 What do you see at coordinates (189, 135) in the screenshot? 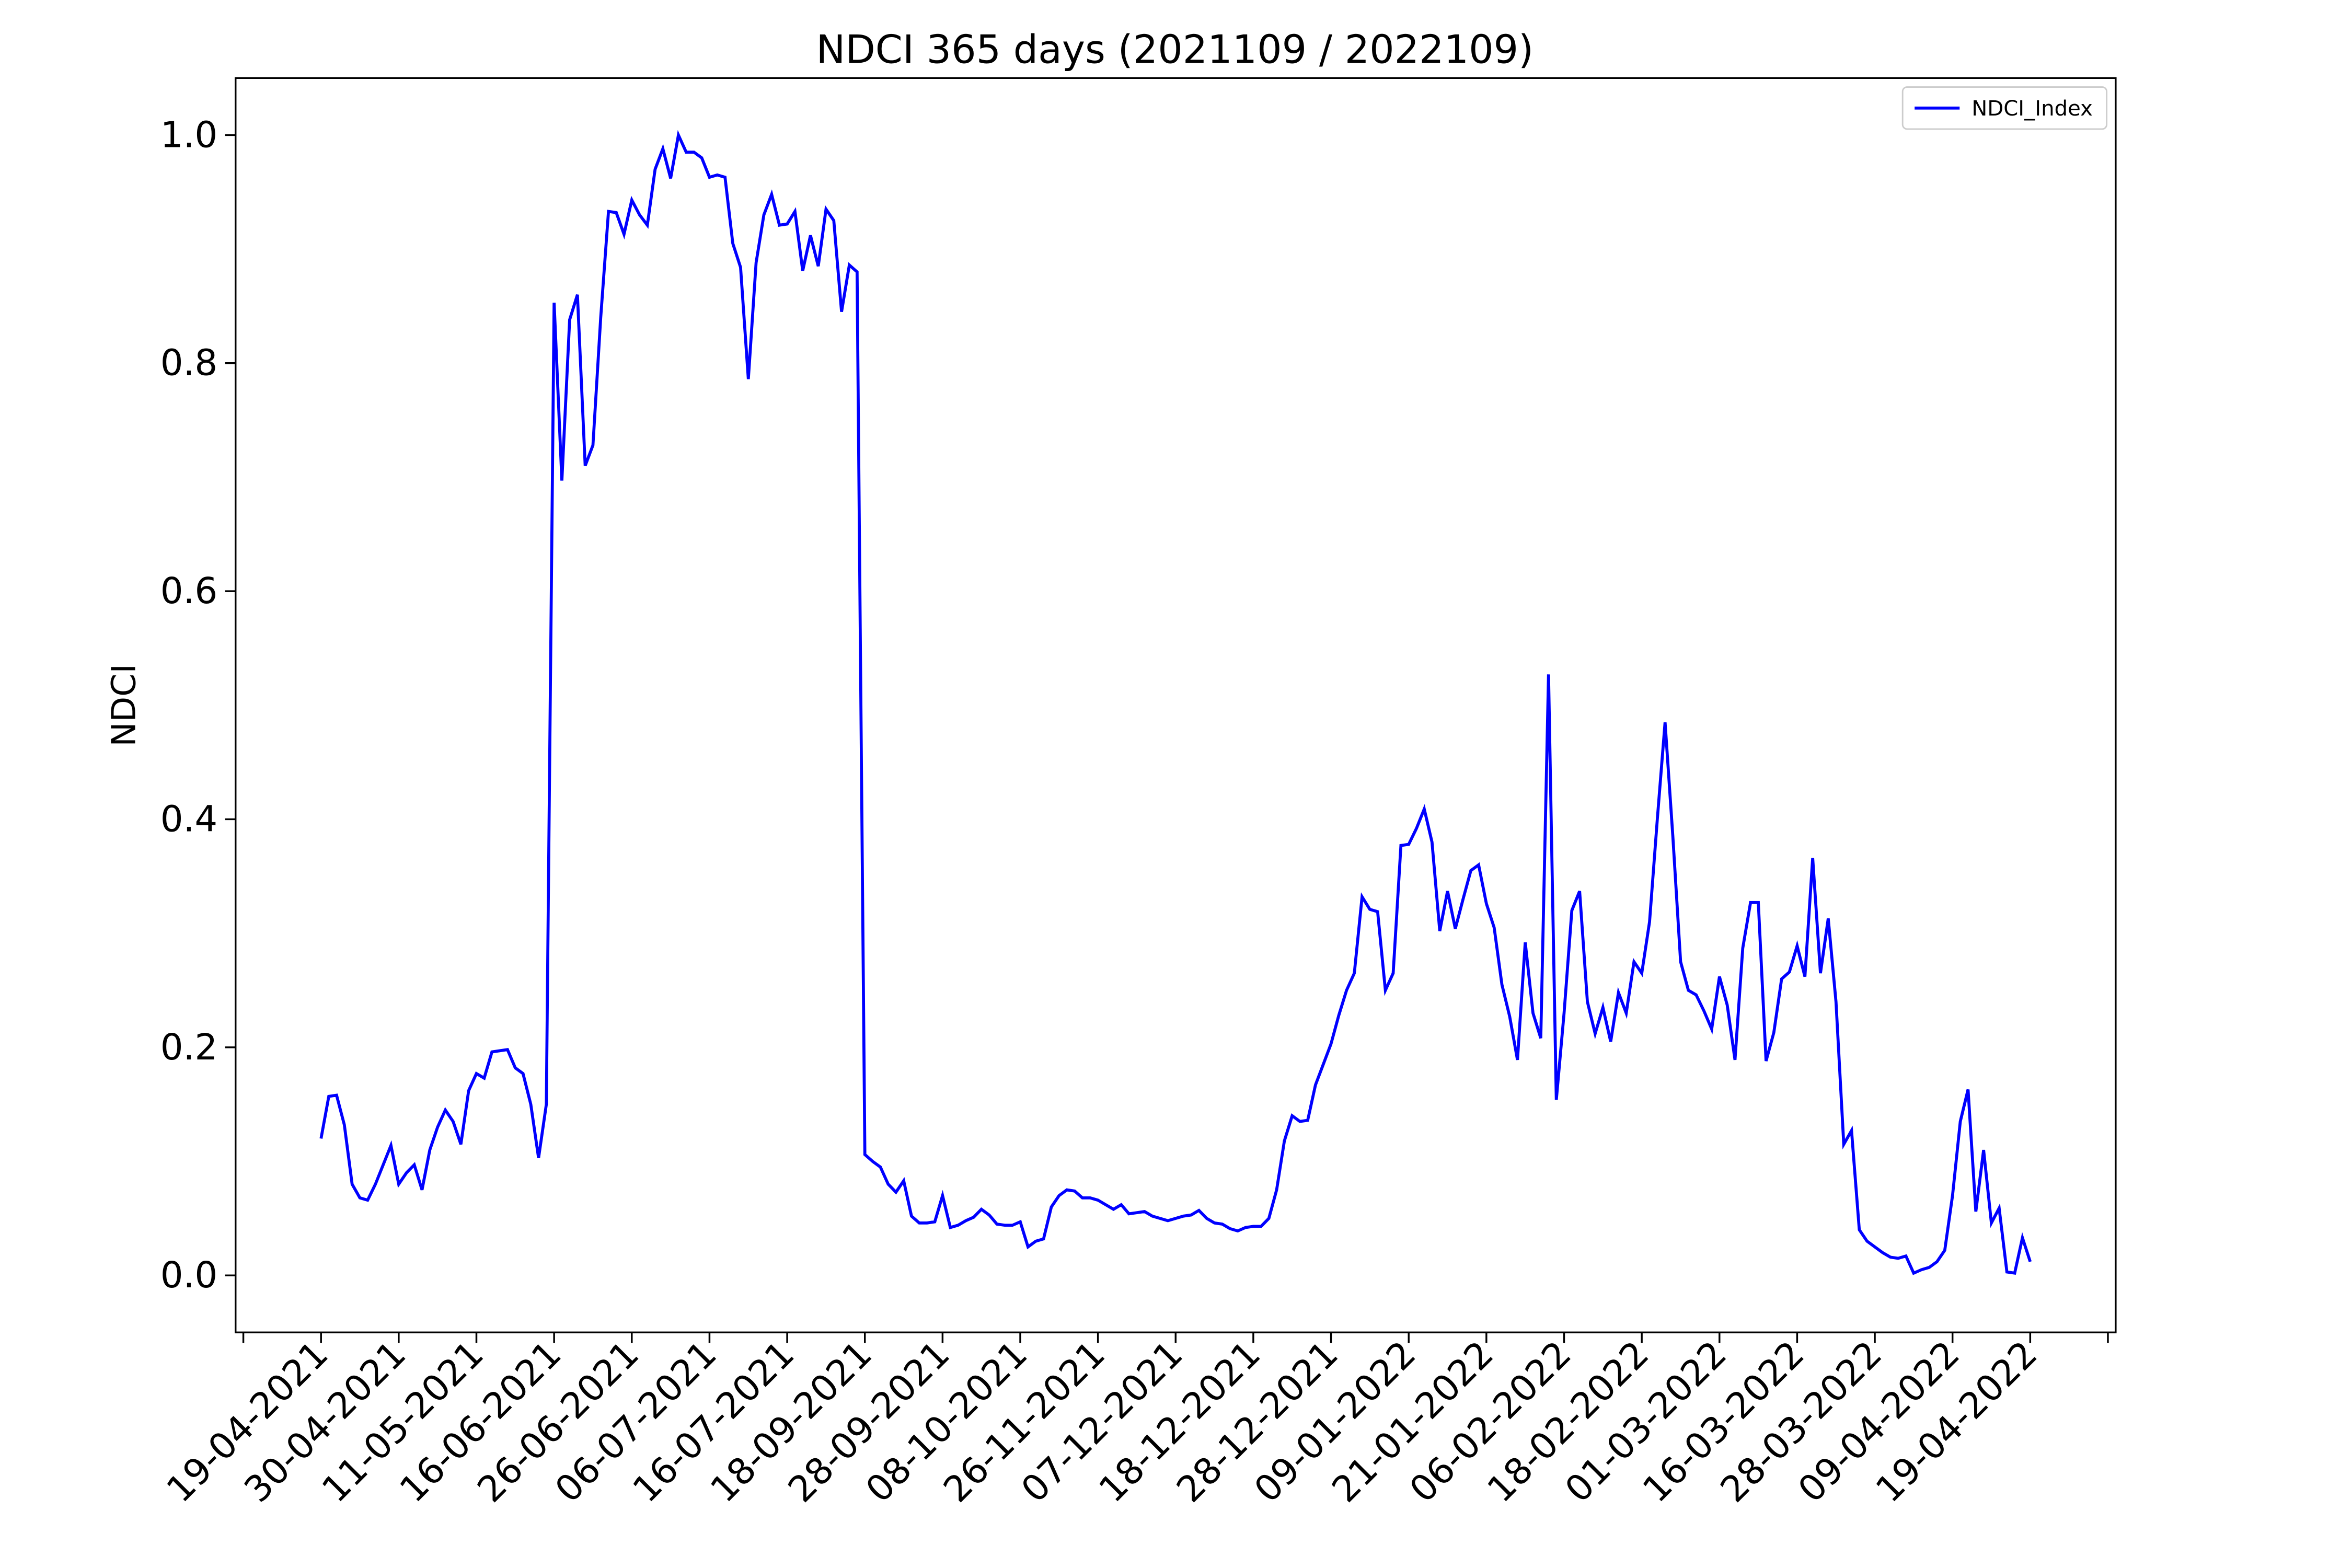
I see `y-tick-label: 1.0` at bounding box center [189, 135].